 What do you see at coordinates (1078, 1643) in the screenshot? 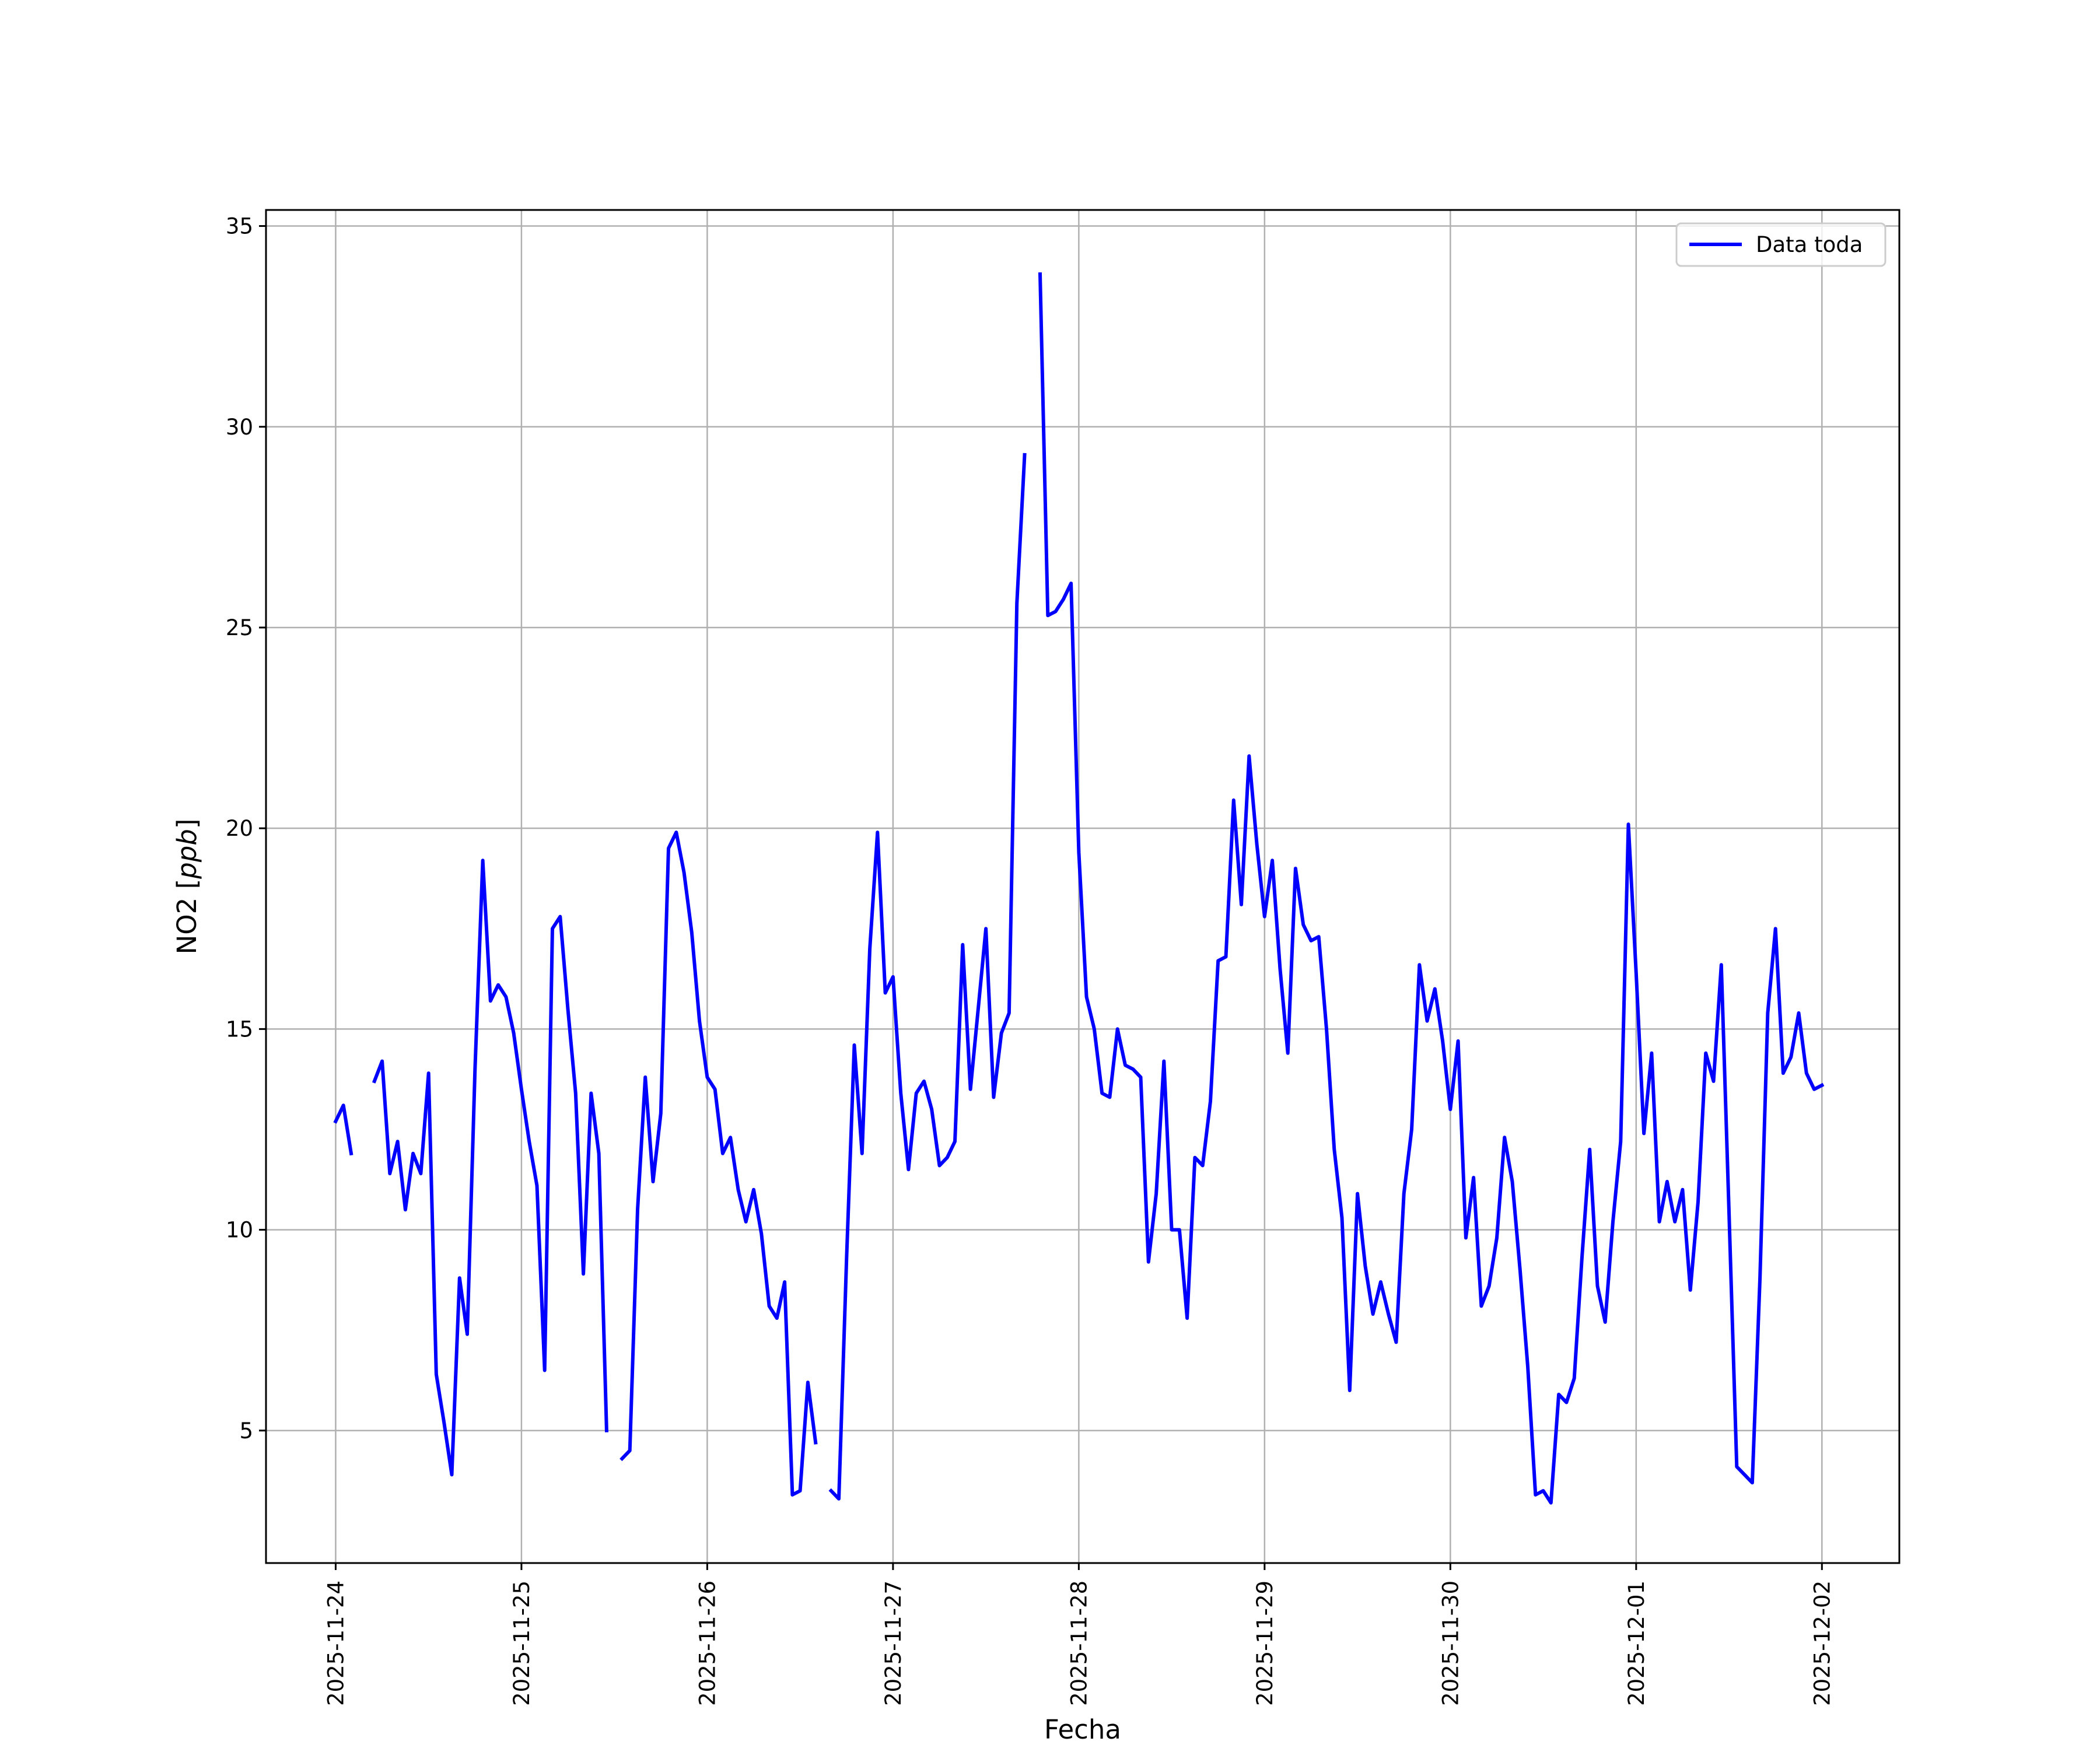
I see `x-tick-label-4: 2025-11-28` at bounding box center [1078, 1643].